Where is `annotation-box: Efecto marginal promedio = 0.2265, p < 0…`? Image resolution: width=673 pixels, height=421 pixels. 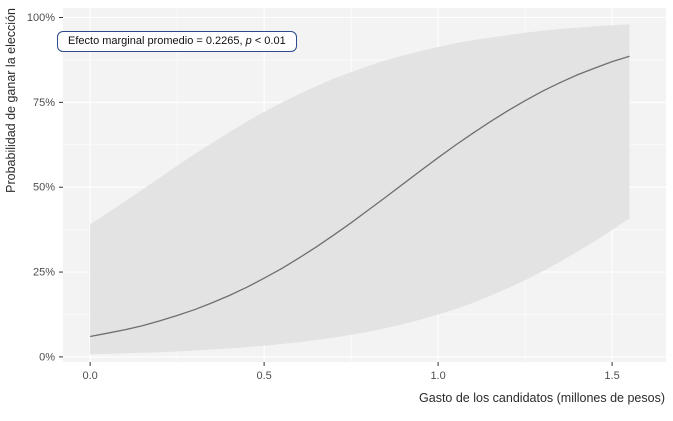
annotation-box: Efecto marginal promedio = 0.2265, p < 0… is located at coordinates (177, 41).